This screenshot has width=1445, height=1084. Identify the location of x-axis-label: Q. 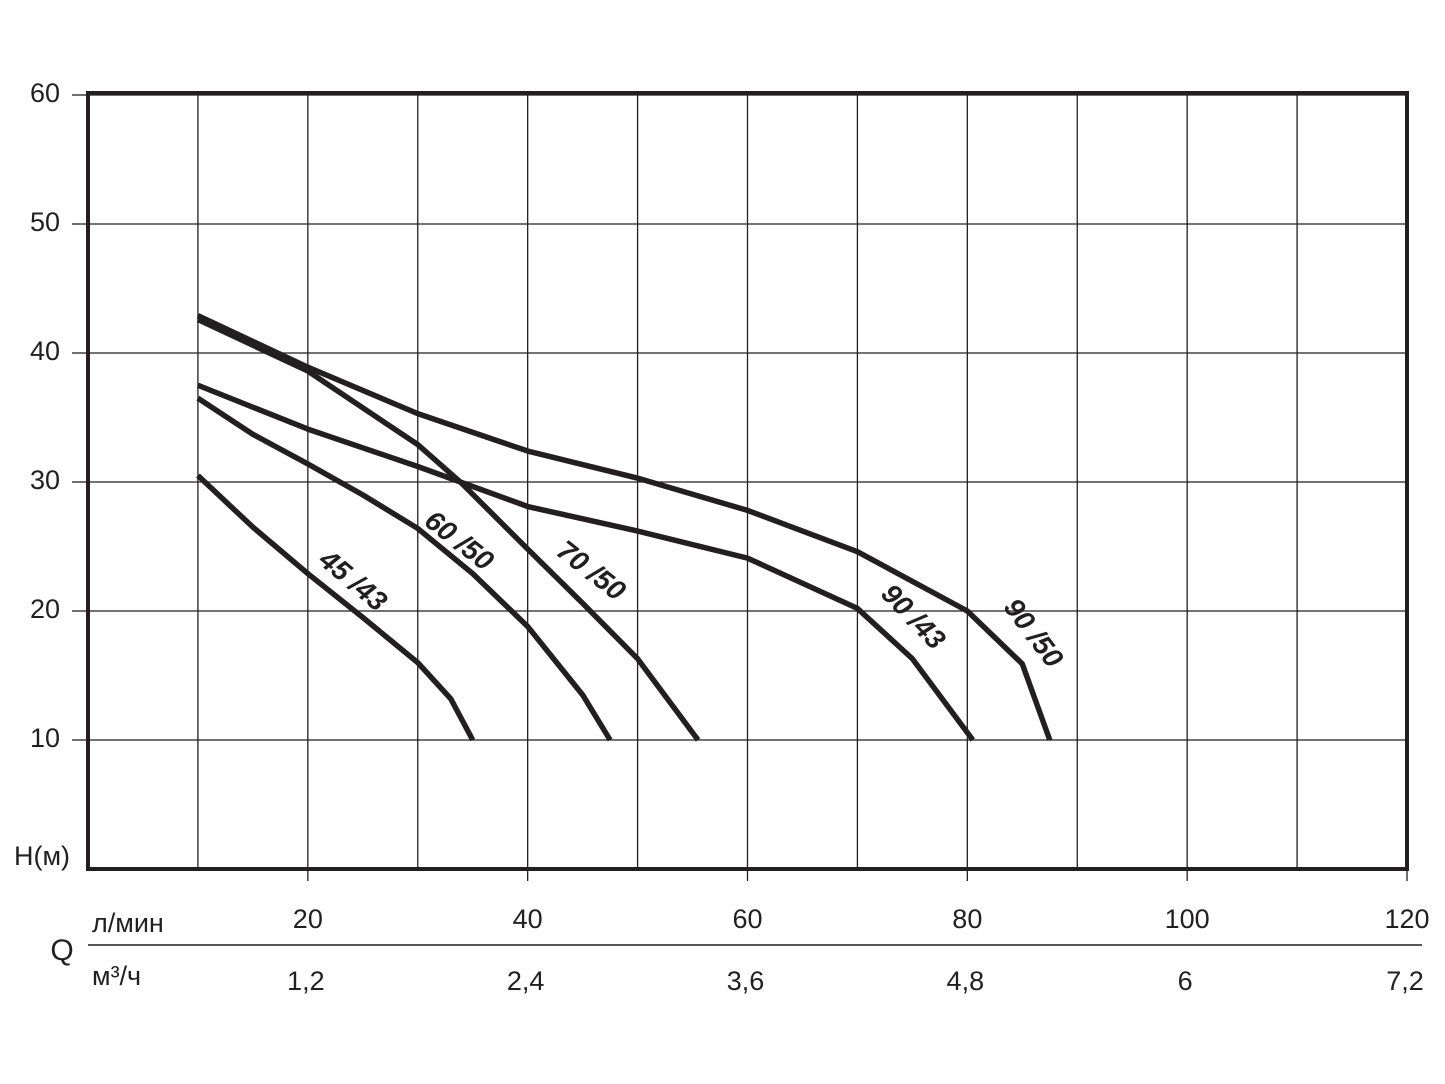
(61, 950).